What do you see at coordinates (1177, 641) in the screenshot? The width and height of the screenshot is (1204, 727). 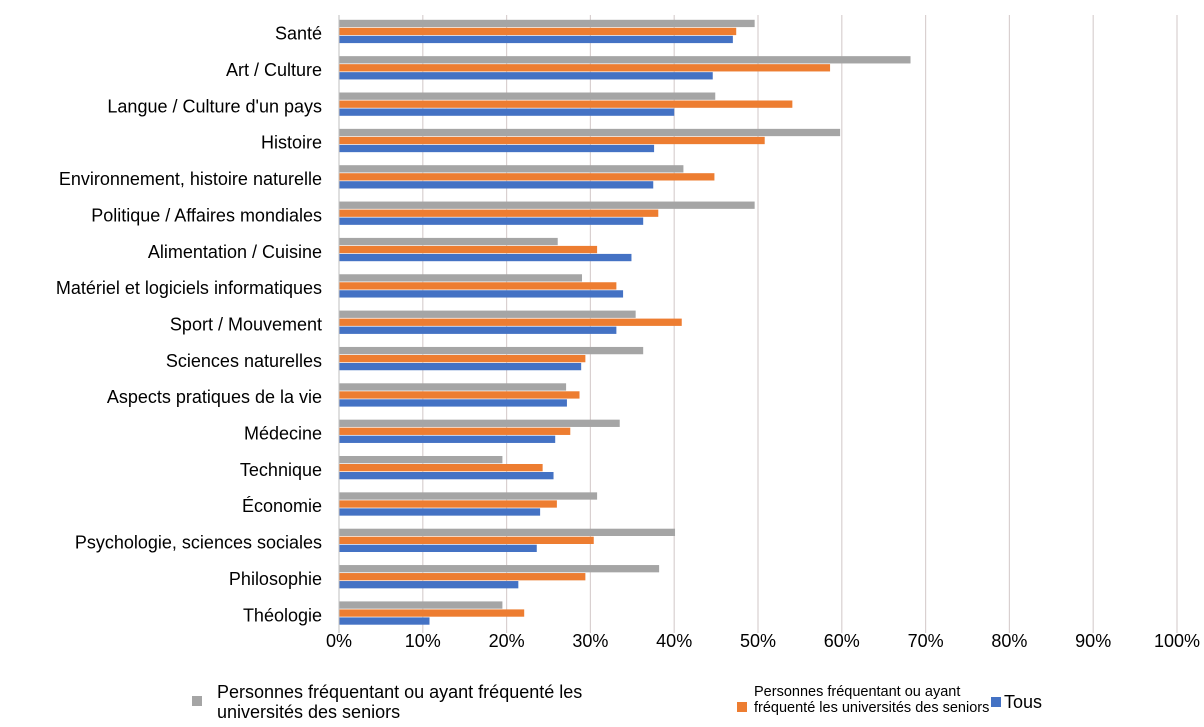 I see `x-tick-label: 100%` at bounding box center [1177, 641].